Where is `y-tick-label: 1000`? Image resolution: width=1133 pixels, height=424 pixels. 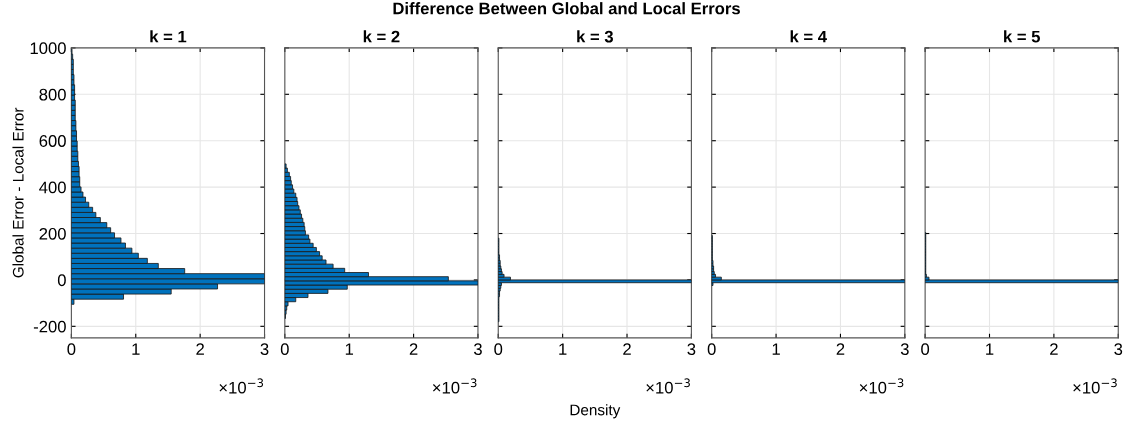 y-tick-label: 1000 is located at coordinates (48, 48).